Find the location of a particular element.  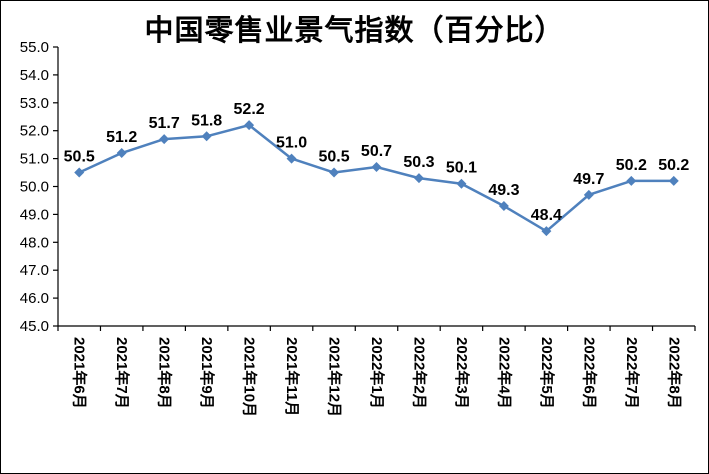

data-label: 51.2 is located at coordinates (121, 137).